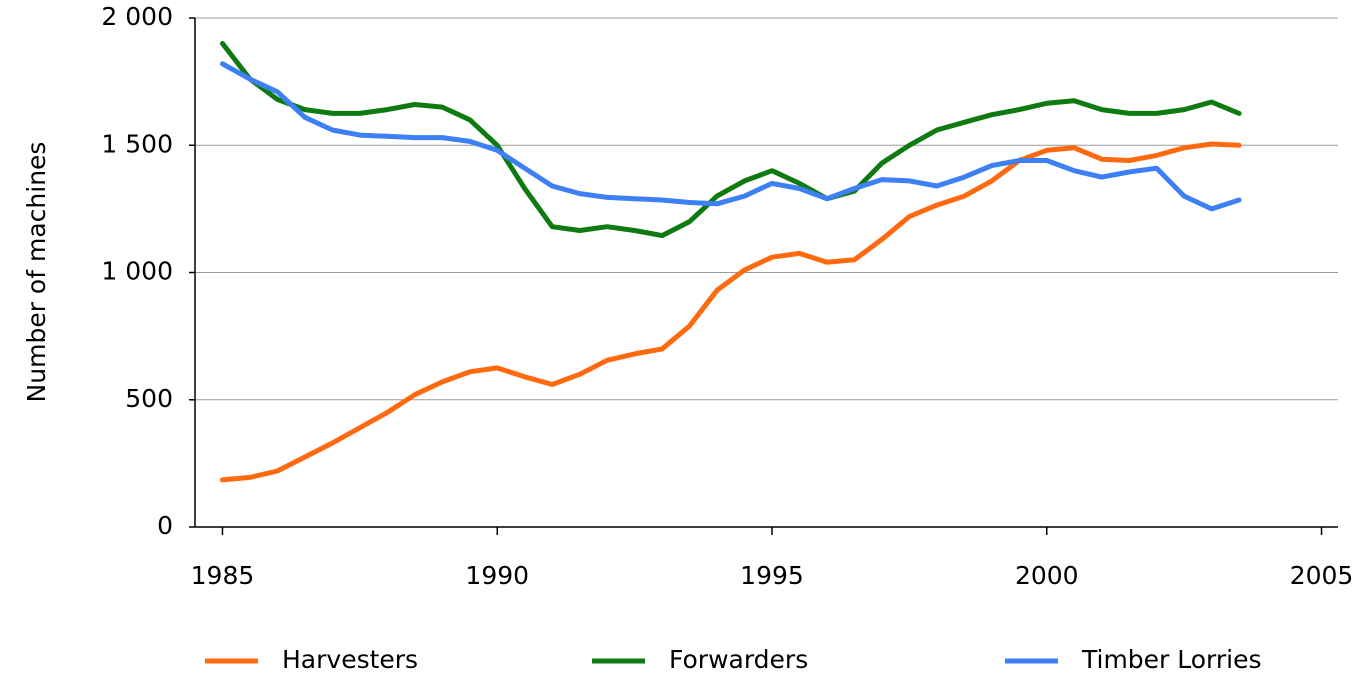  I want to click on x-tick-label: 1995, so click(772, 575).